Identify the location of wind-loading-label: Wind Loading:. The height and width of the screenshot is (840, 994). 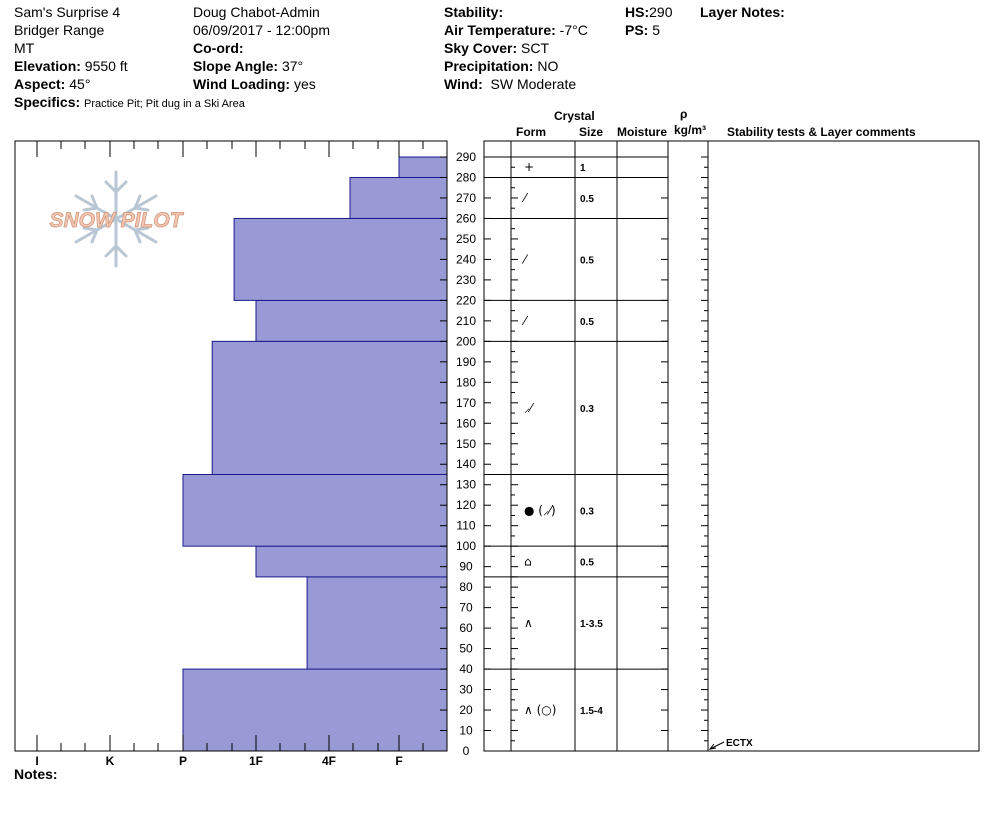
(242, 84).